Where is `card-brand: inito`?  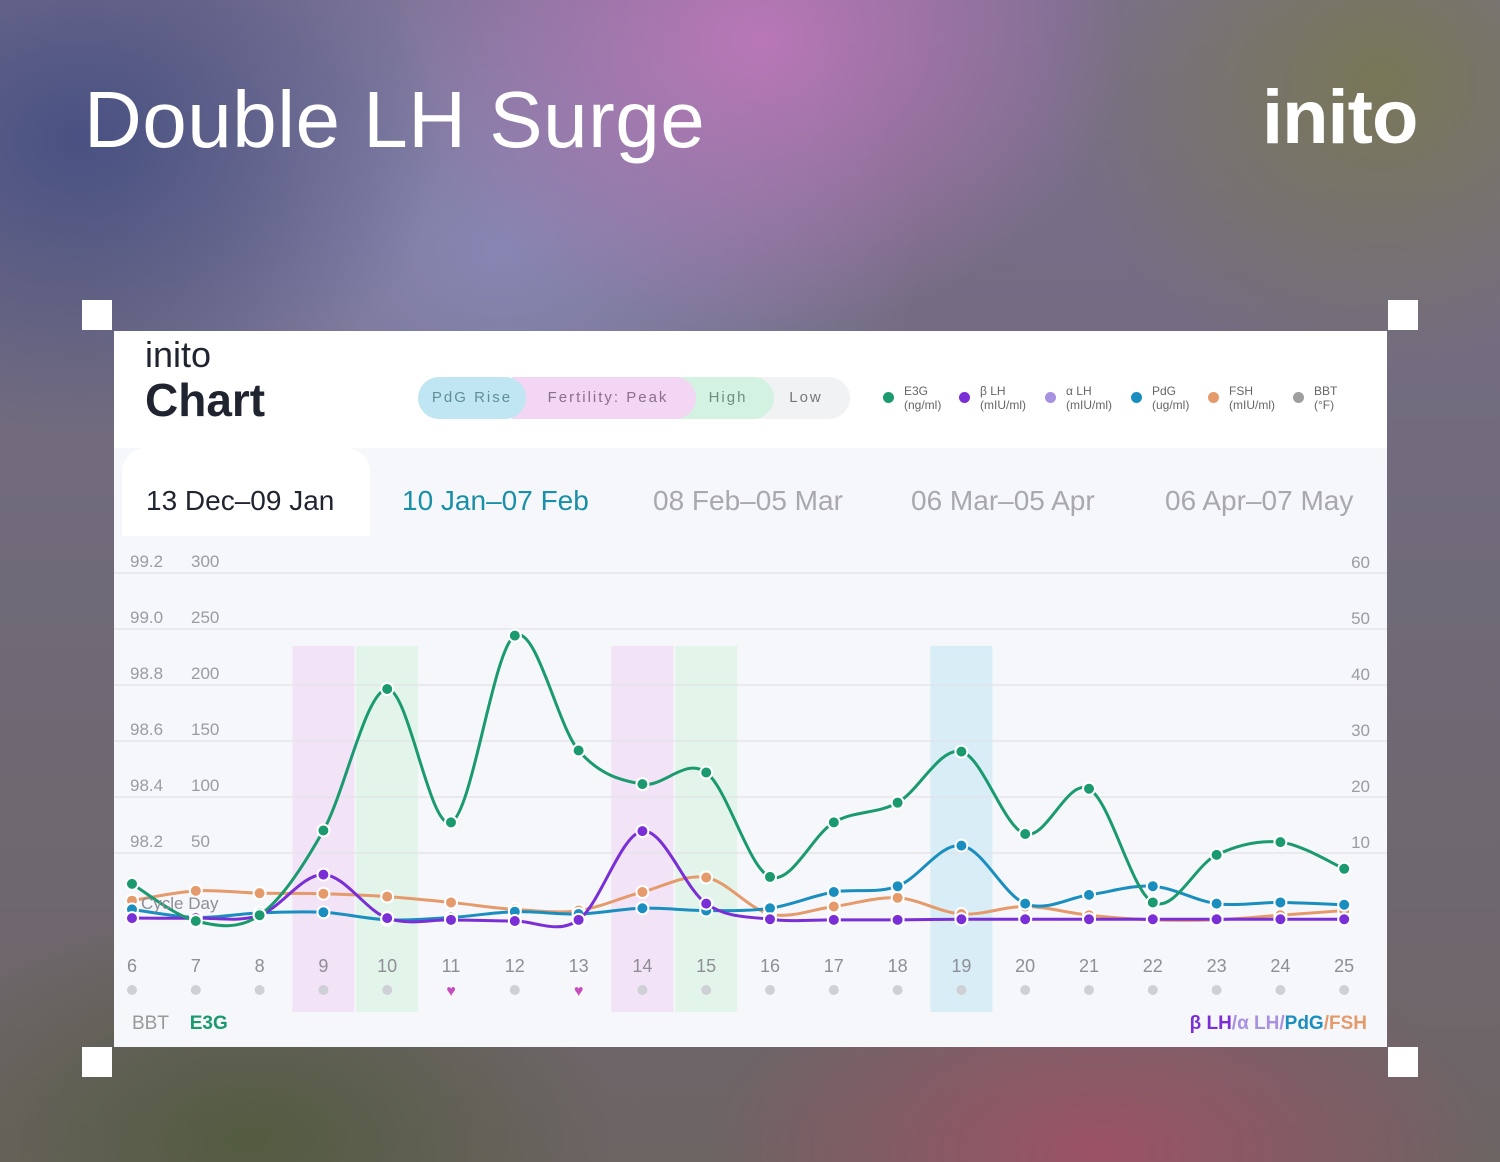 card-brand: inito is located at coordinates (178, 354).